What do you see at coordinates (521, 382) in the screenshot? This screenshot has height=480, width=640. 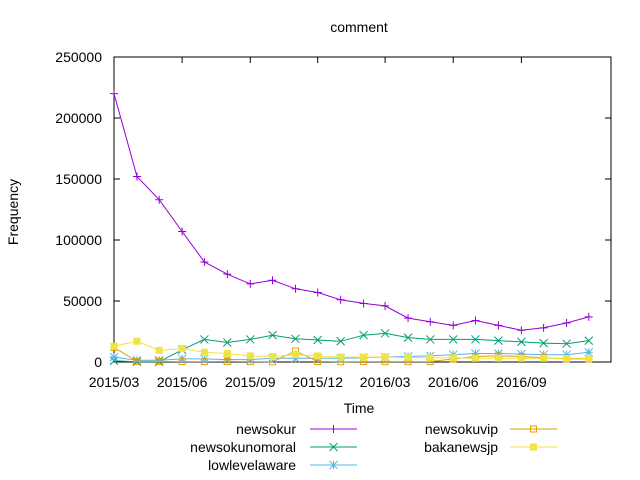 I see `x-tick-label: 2016/09` at bounding box center [521, 382].